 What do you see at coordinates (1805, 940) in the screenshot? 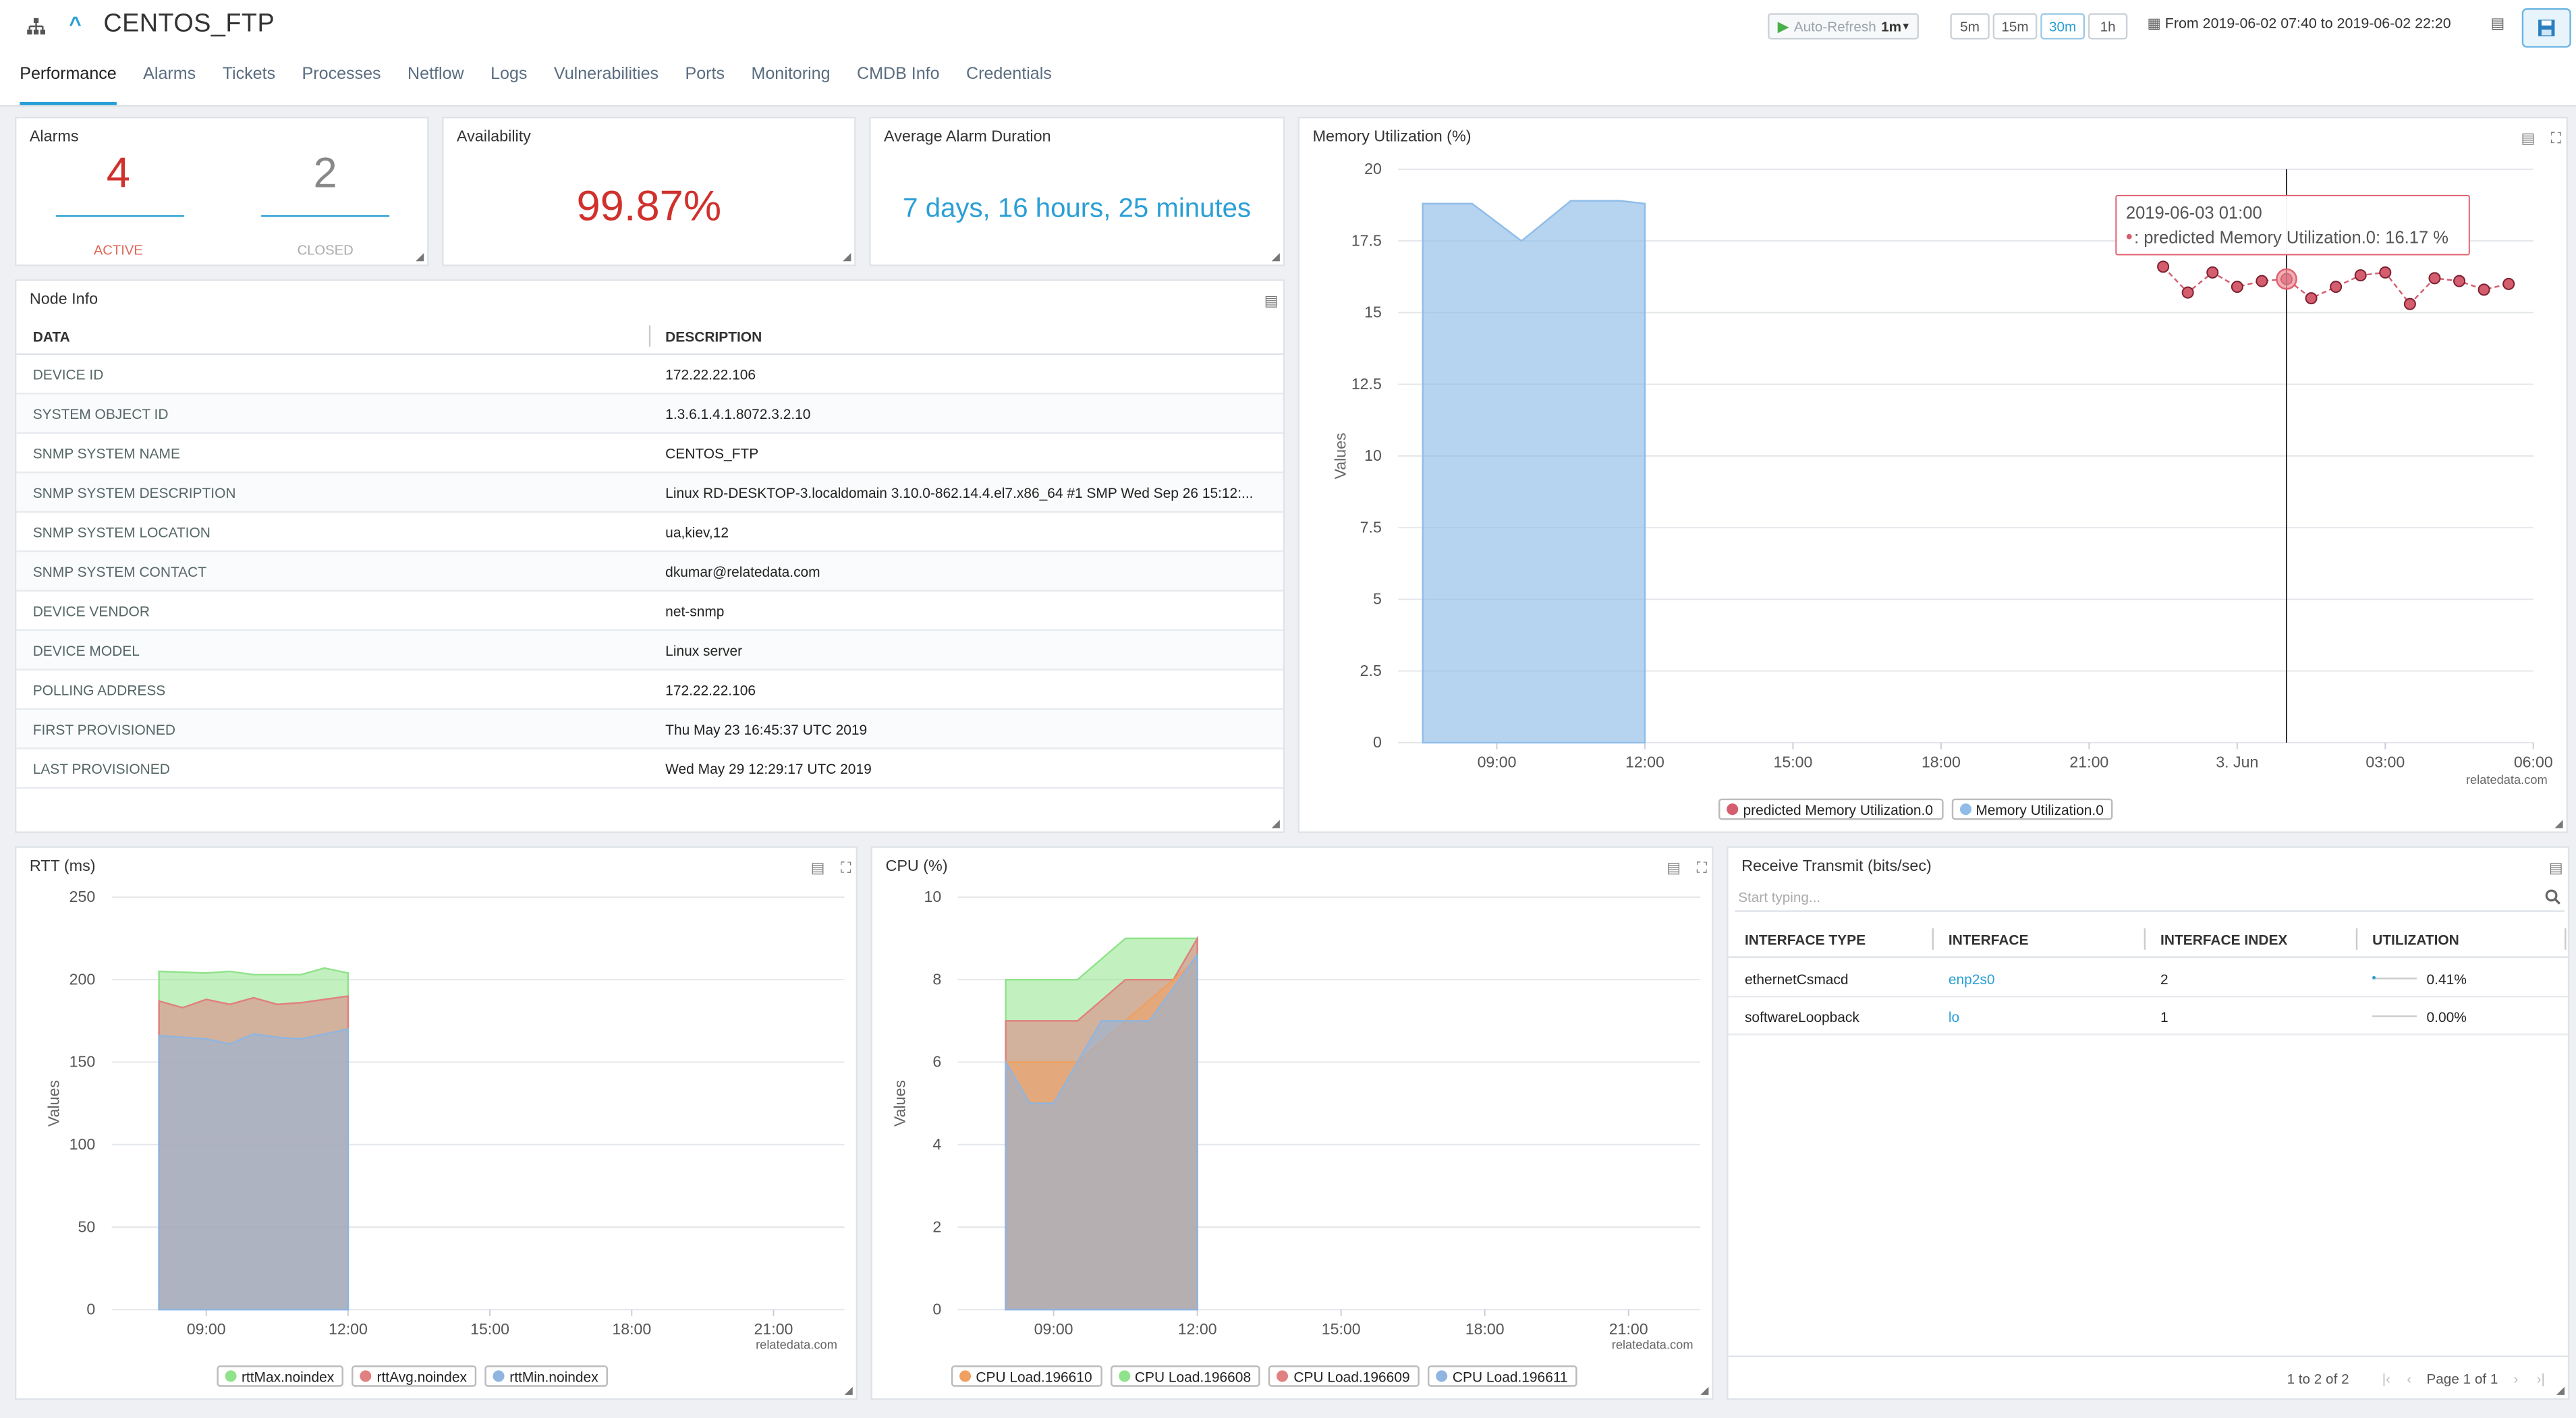
I see `header-interface-type: INTERFACE TYPE` at bounding box center [1805, 940].